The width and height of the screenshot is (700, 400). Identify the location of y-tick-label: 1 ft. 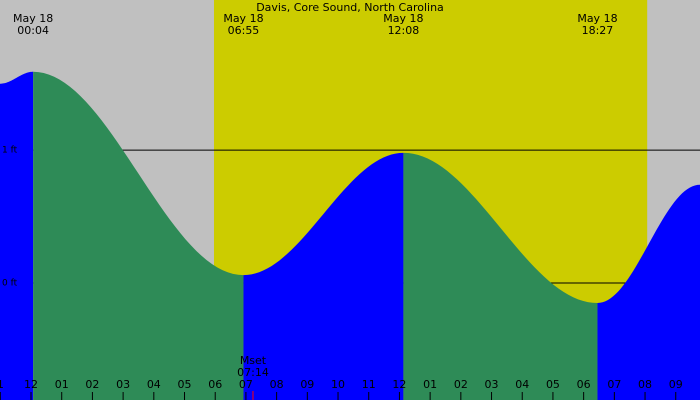
(10, 151).